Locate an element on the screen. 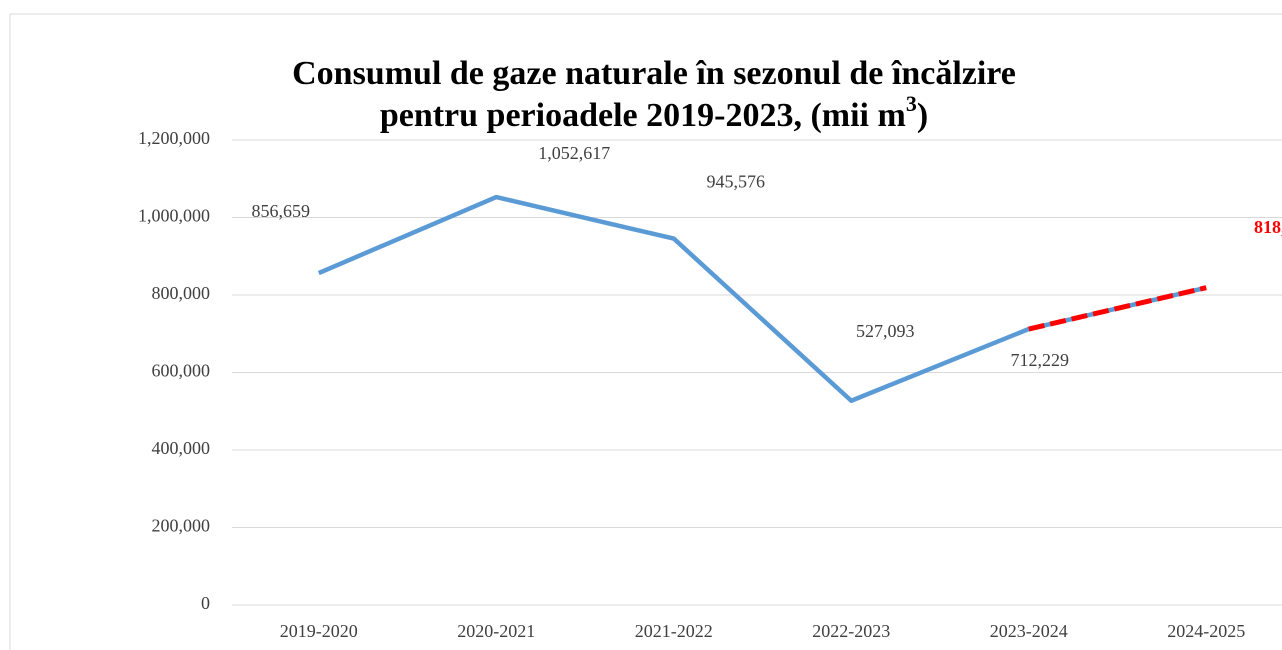  data-label: 1,052,617 is located at coordinates (574, 153).